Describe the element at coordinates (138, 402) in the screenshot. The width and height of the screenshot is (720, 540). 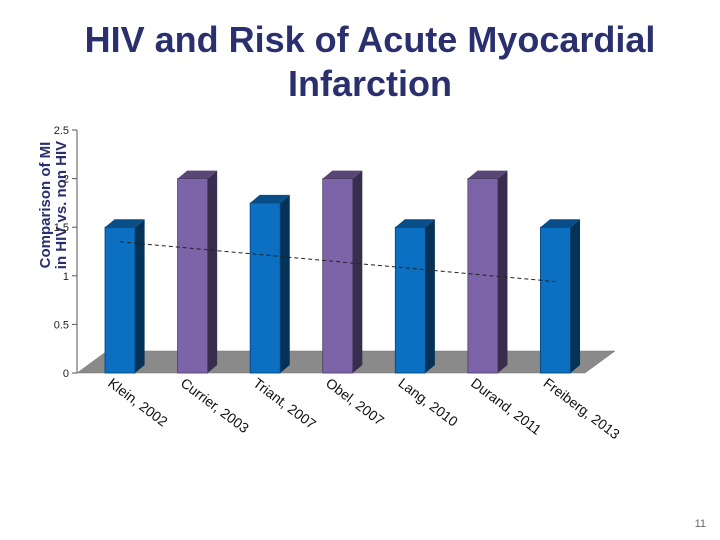
I see `x-tick-label: Klein, 2002` at that location.